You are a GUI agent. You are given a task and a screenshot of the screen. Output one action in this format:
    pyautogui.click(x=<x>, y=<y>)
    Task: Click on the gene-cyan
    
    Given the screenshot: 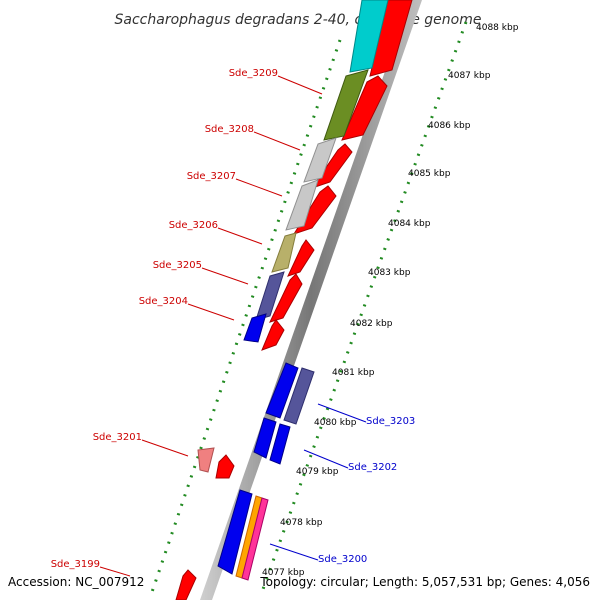 What is the action you would take?
    pyautogui.click(x=369, y=36)
    